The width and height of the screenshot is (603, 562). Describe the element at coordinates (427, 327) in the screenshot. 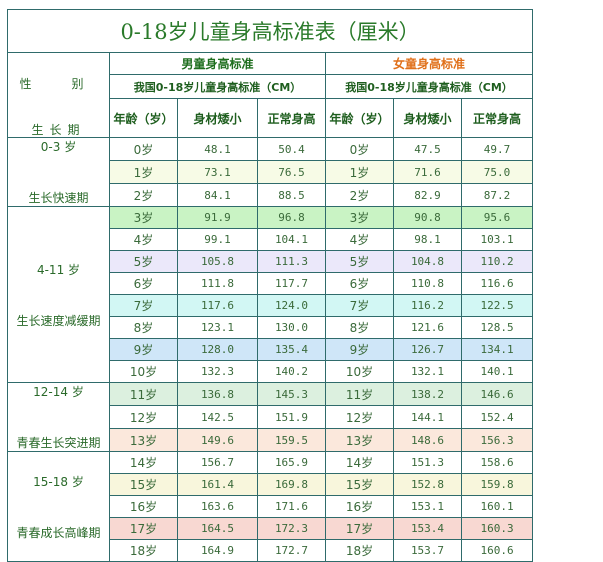

I see `girl-short-stature-cell: 121.6` at that location.